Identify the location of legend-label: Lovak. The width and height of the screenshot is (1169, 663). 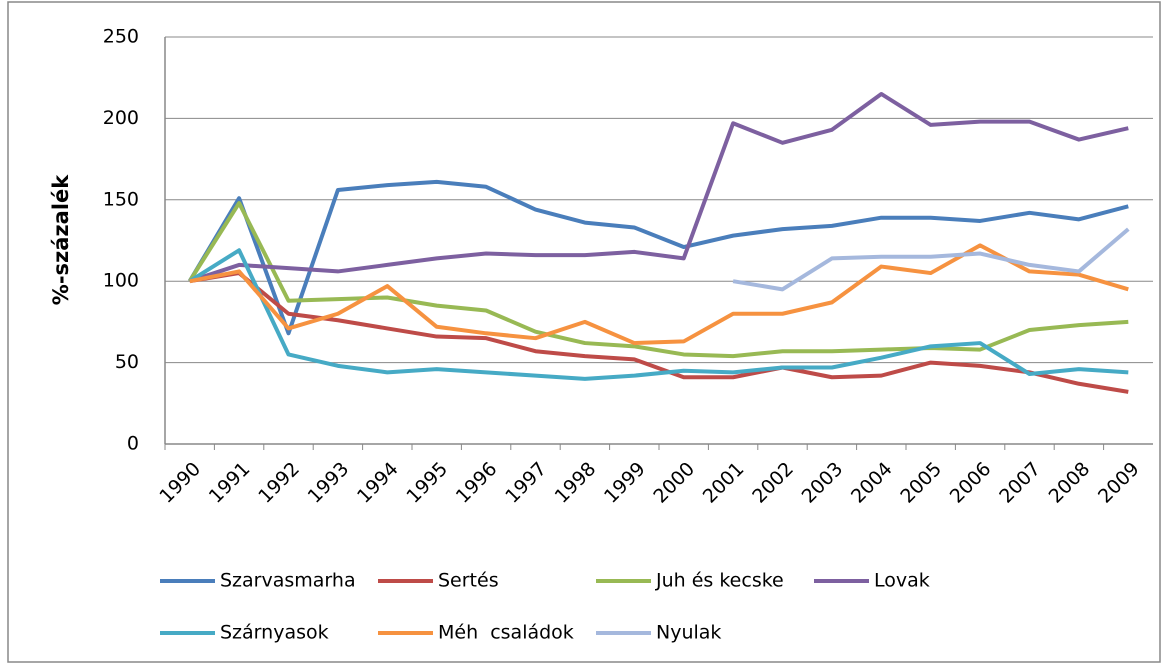
(902, 581).